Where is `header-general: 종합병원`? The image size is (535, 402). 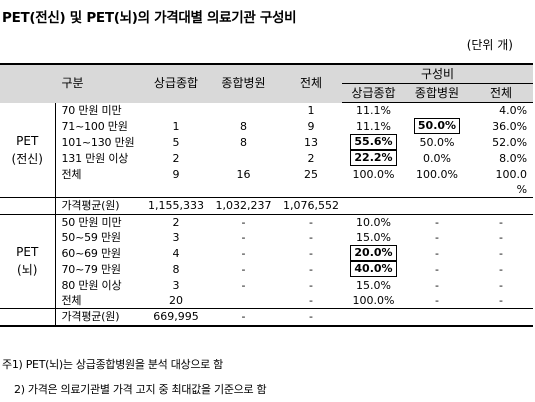 header-general: 종합병원 is located at coordinates (243, 83).